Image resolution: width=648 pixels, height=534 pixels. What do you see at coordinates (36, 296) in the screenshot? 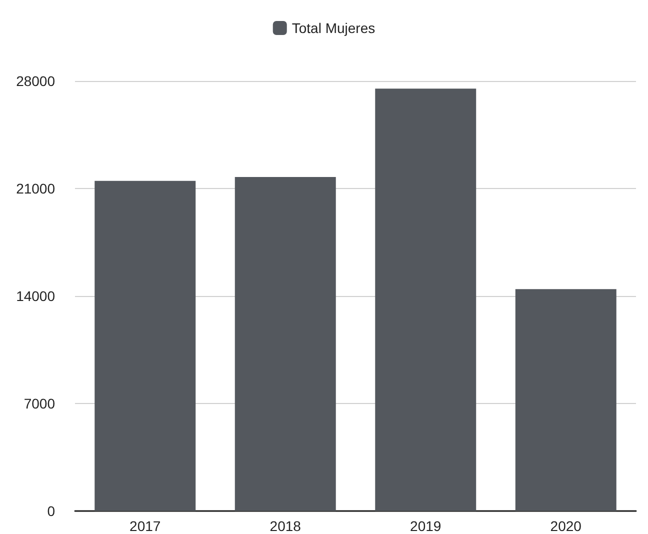
I see `y-tick-label: 14000` at bounding box center [36, 296].